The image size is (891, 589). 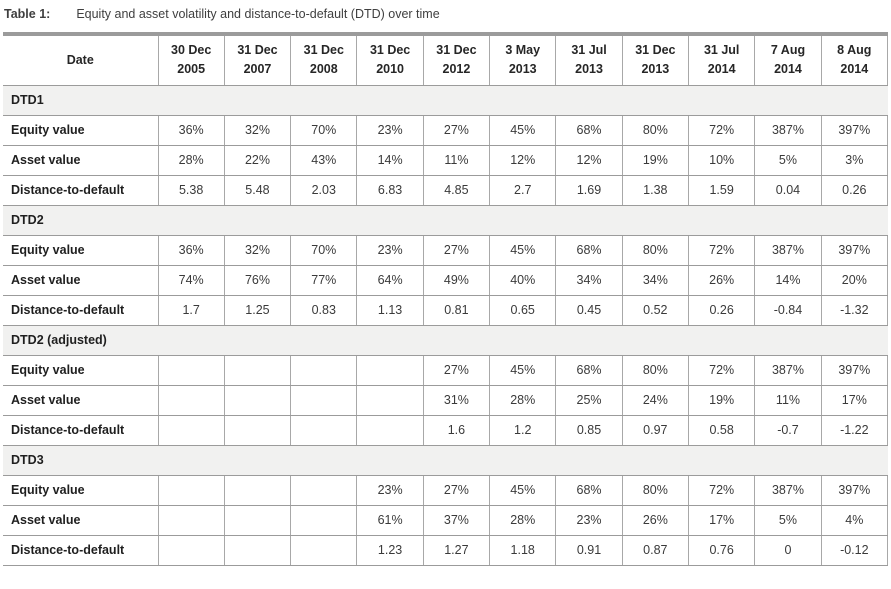 What do you see at coordinates (721, 430) in the screenshot?
I see `value-cell: 0.58` at bounding box center [721, 430].